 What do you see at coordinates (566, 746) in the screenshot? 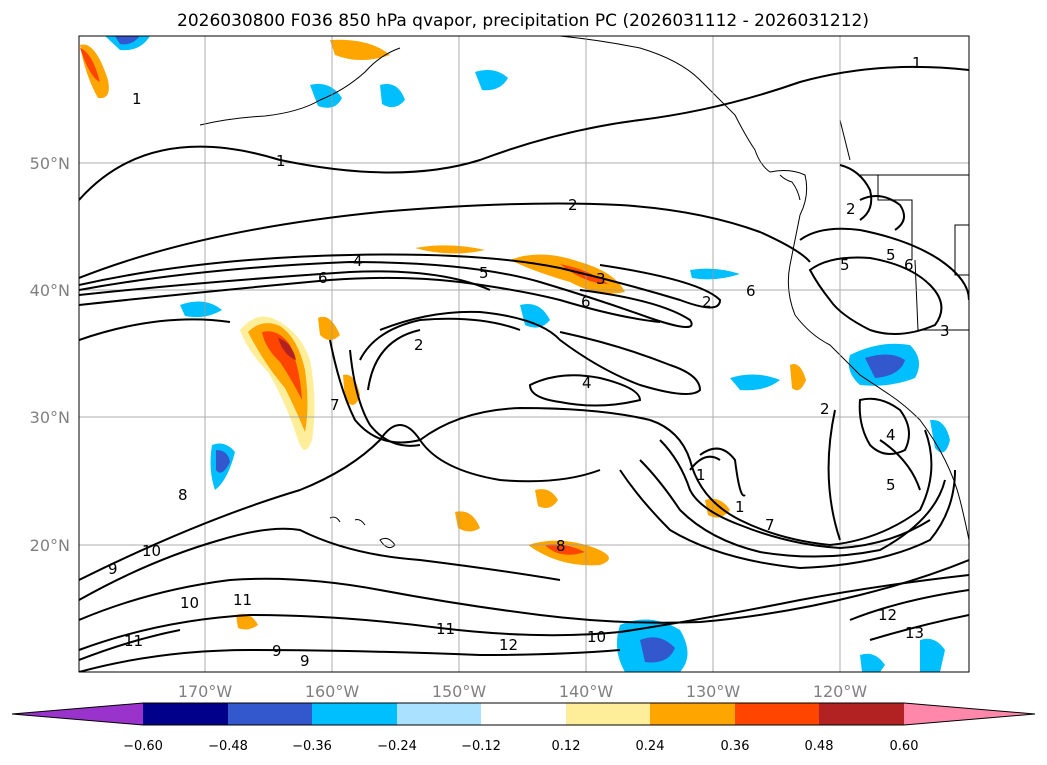
I see `colorbar-tick: 0.12` at bounding box center [566, 746].